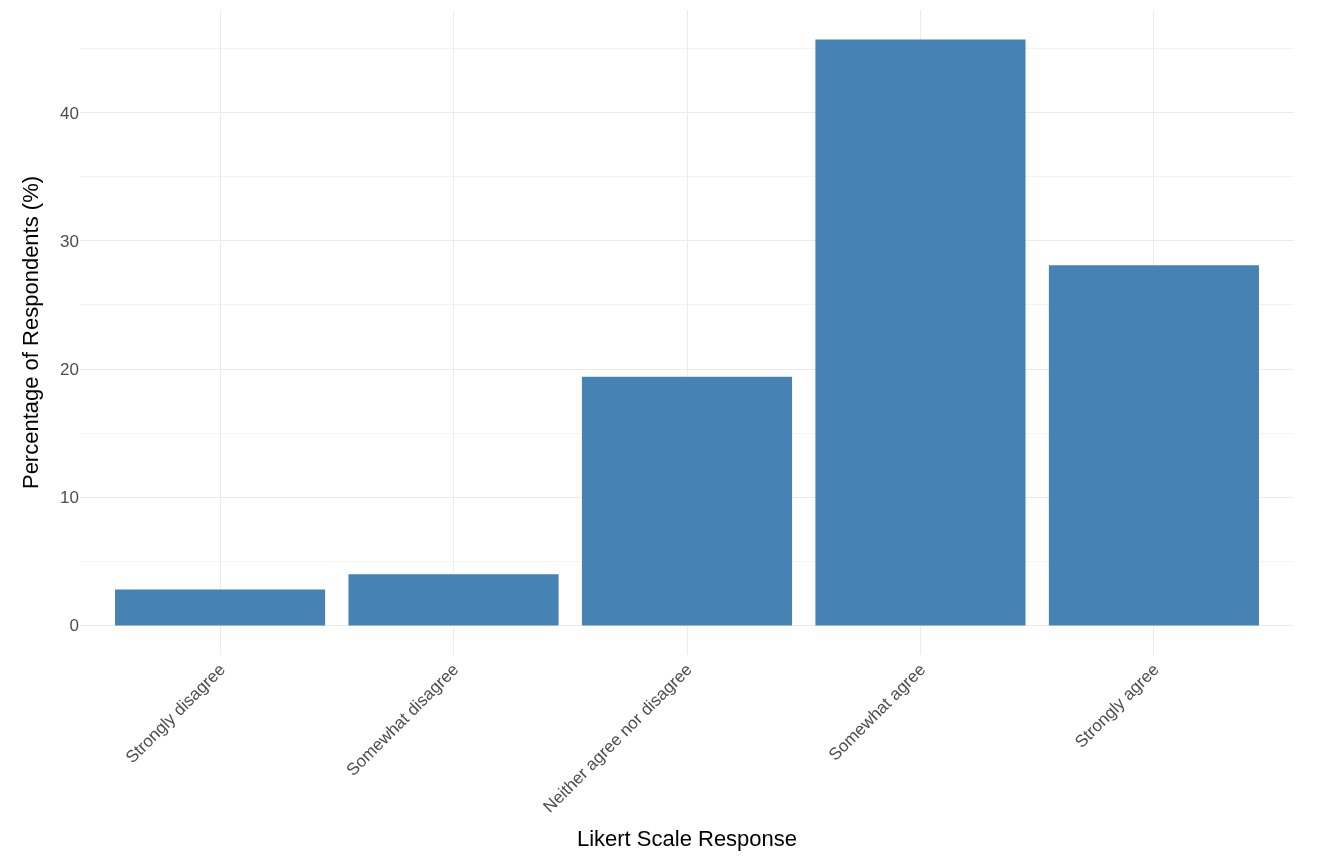  I want to click on y-tick-label: 30, so click(69, 241).